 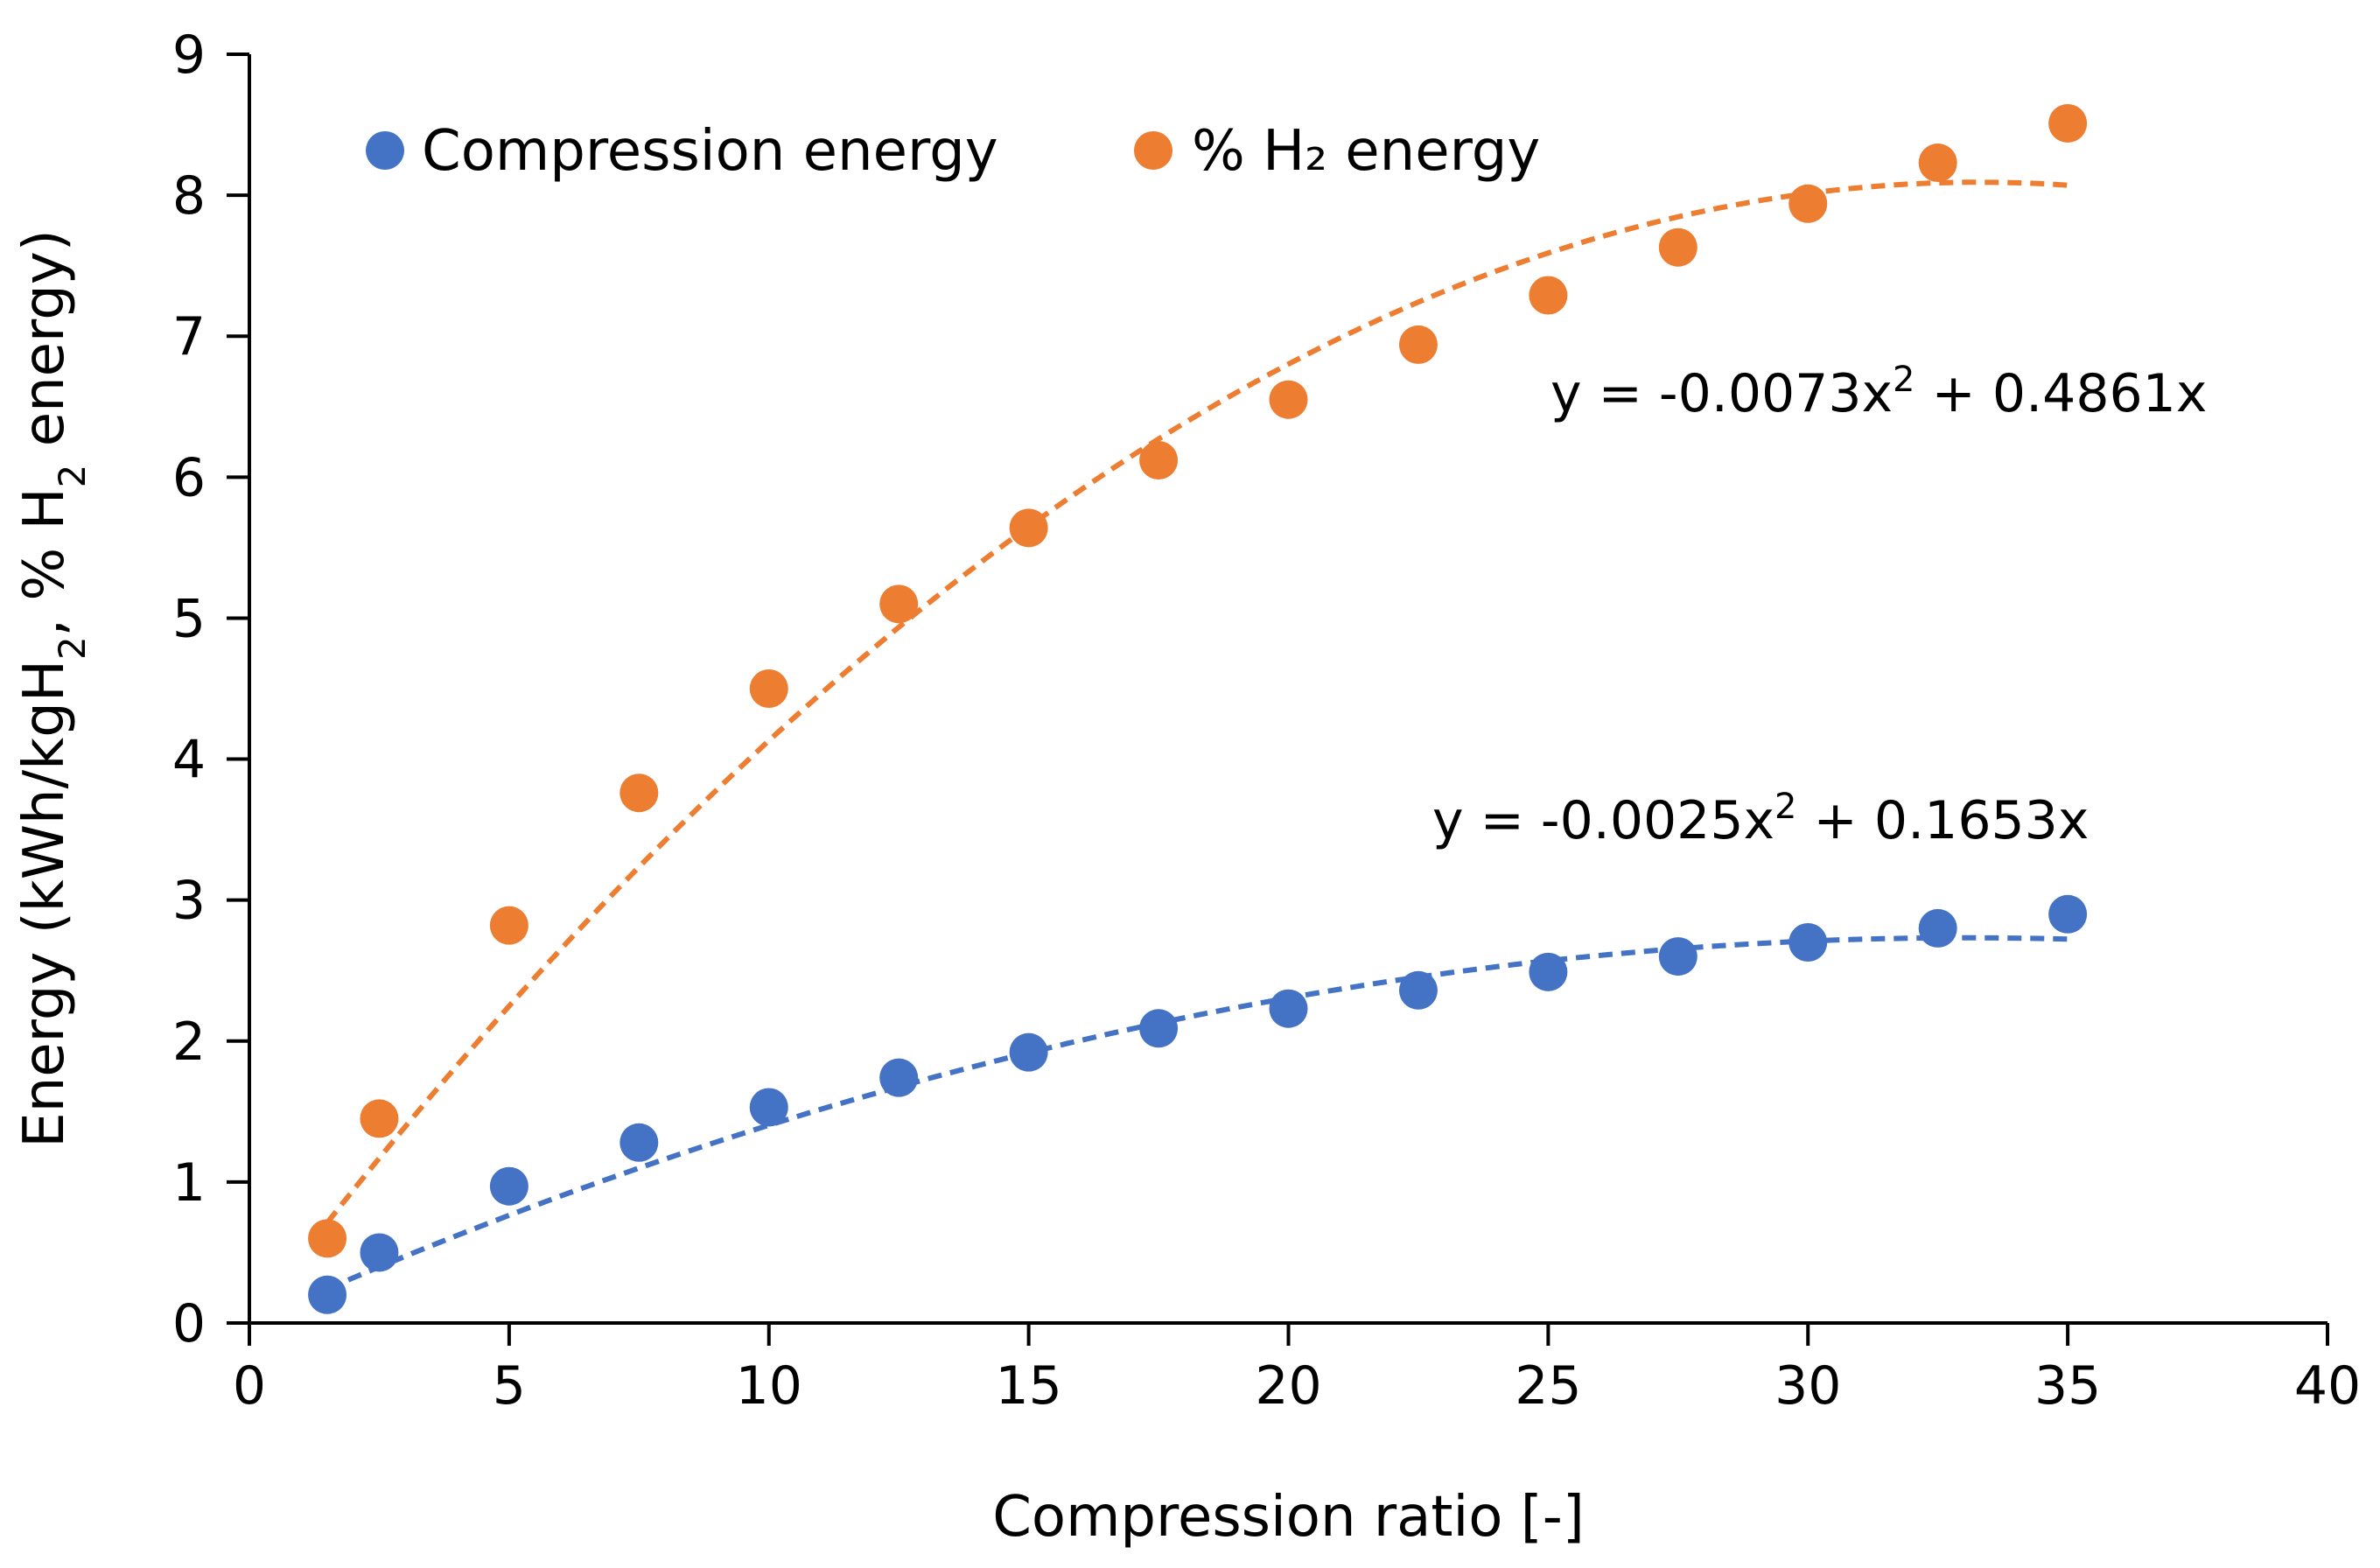 What do you see at coordinates (2067, 1386) in the screenshot?
I see `x-tick-label: 35` at bounding box center [2067, 1386].